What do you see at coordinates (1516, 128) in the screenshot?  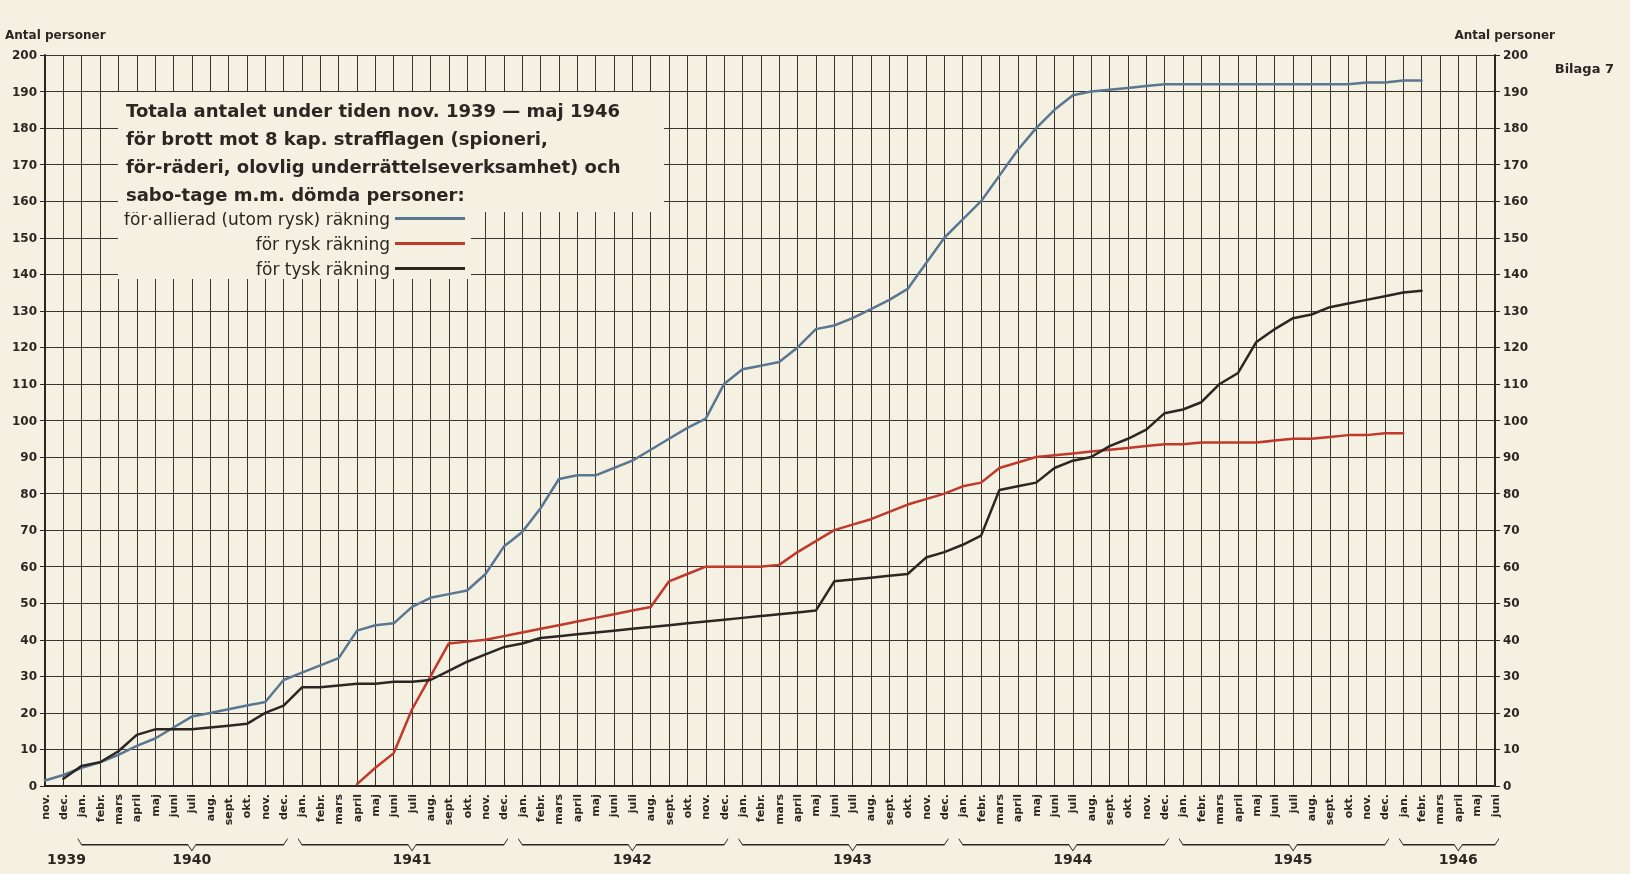 I see `y2-tick-label: 180` at bounding box center [1516, 128].